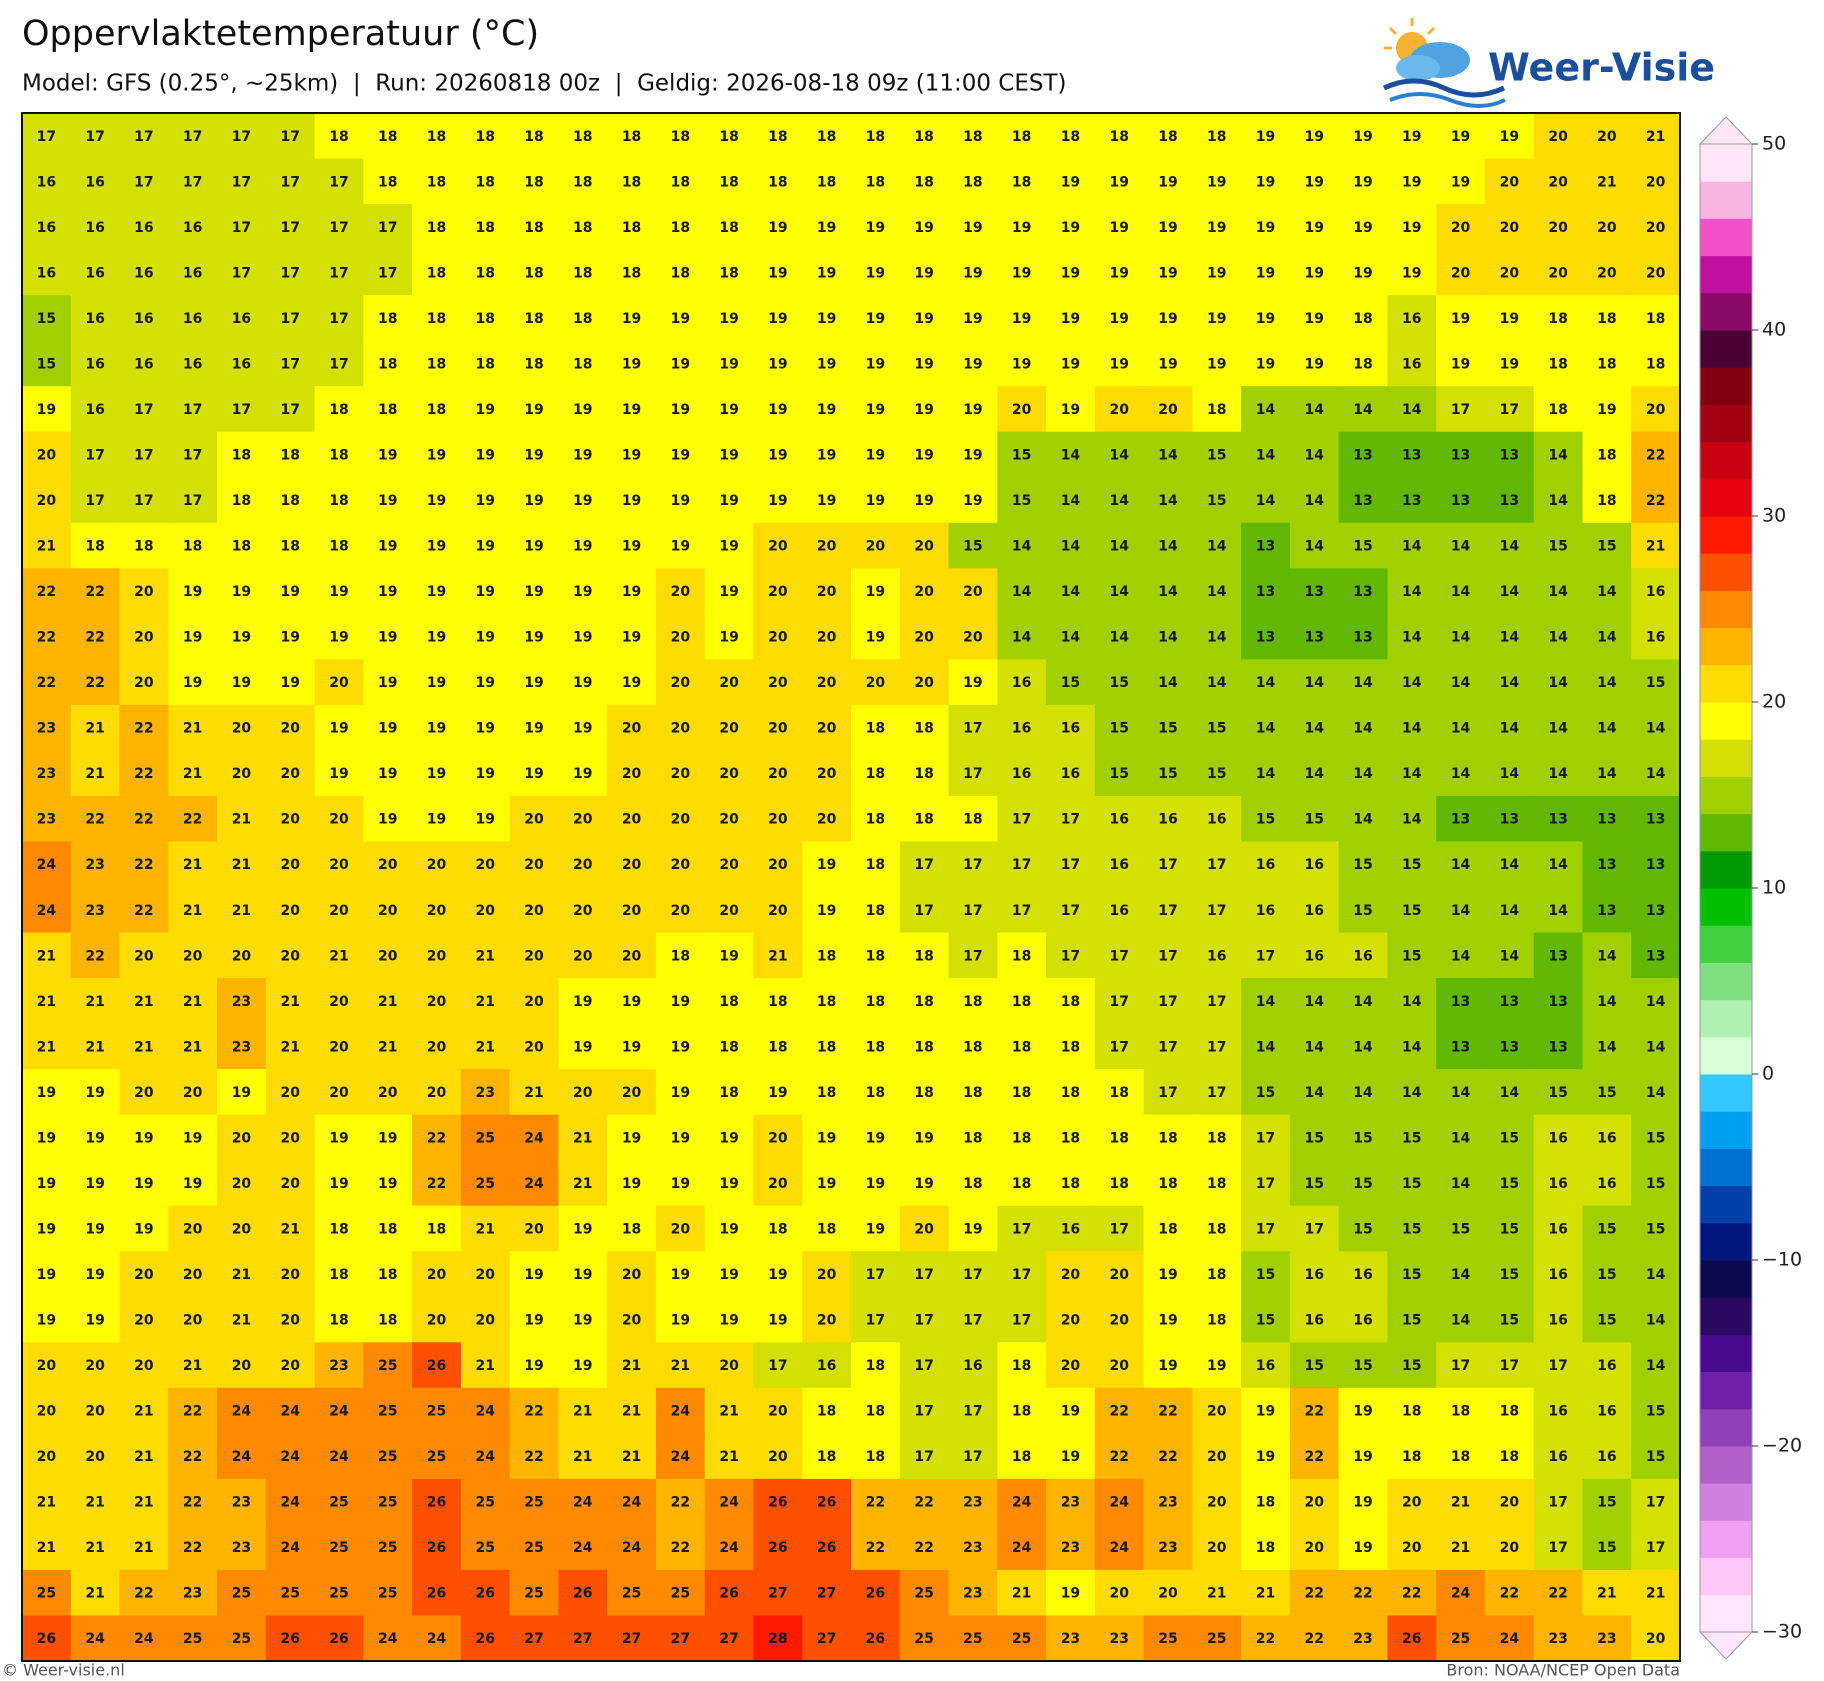 The image size is (1824, 1681). Describe the element at coordinates (1509, 1321) in the screenshot. I see `temperature-label: 15` at that location.